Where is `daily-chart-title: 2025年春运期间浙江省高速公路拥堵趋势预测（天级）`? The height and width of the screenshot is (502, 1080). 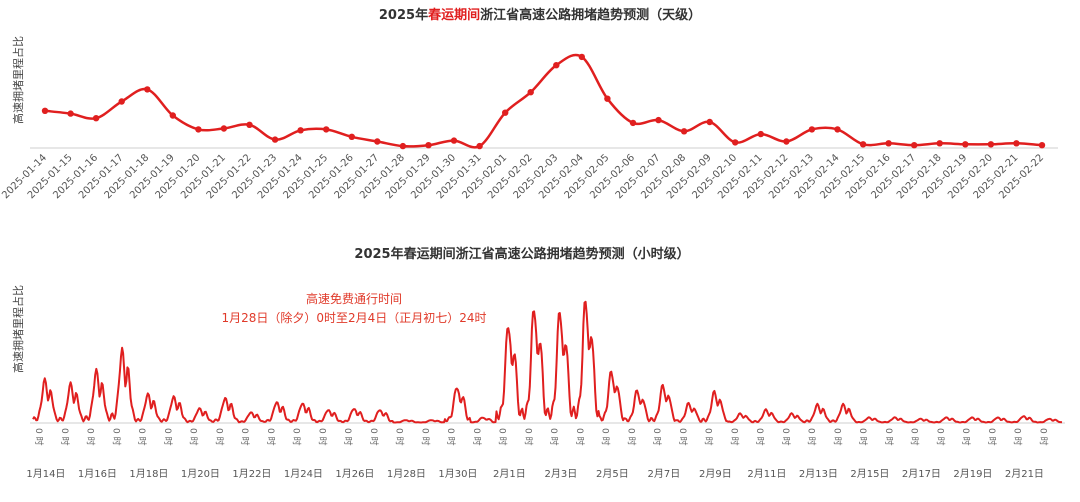 daily-chart-title: 2025年春运期间浙江省高速公路拥堵趋势预测（天级） is located at coordinates (540, 15).